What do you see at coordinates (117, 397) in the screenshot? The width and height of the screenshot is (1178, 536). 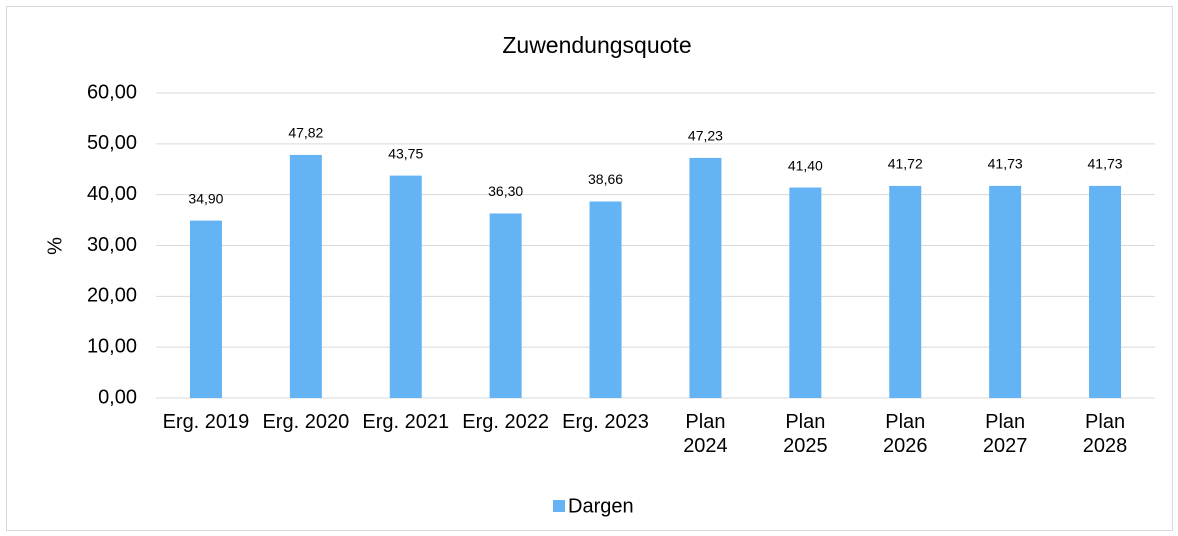 I see `y-tick-label: 0,00` at bounding box center [117, 397].